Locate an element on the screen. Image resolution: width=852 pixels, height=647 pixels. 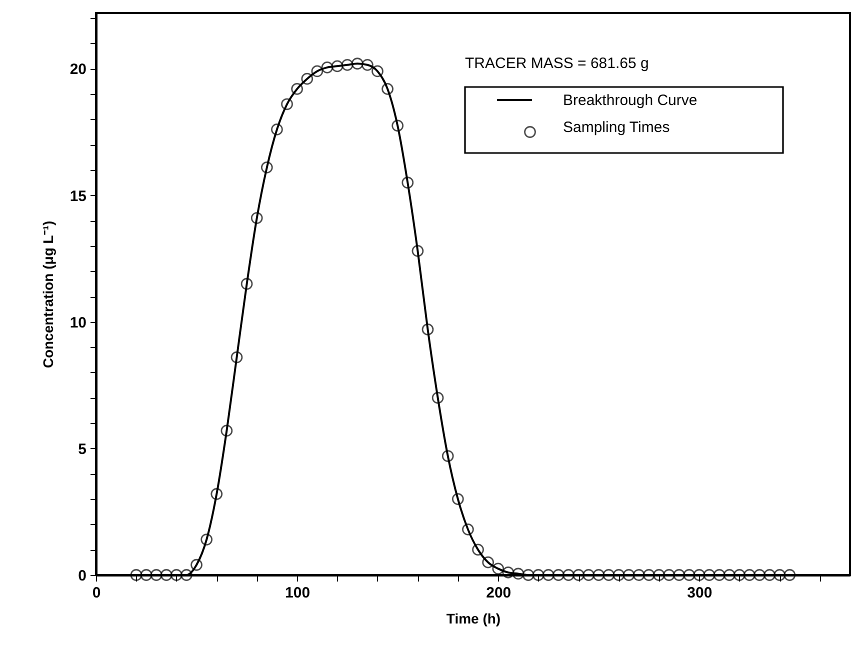
y-axis-title: Concentration (μg L⁻¹) is located at coordinates (48, 294).